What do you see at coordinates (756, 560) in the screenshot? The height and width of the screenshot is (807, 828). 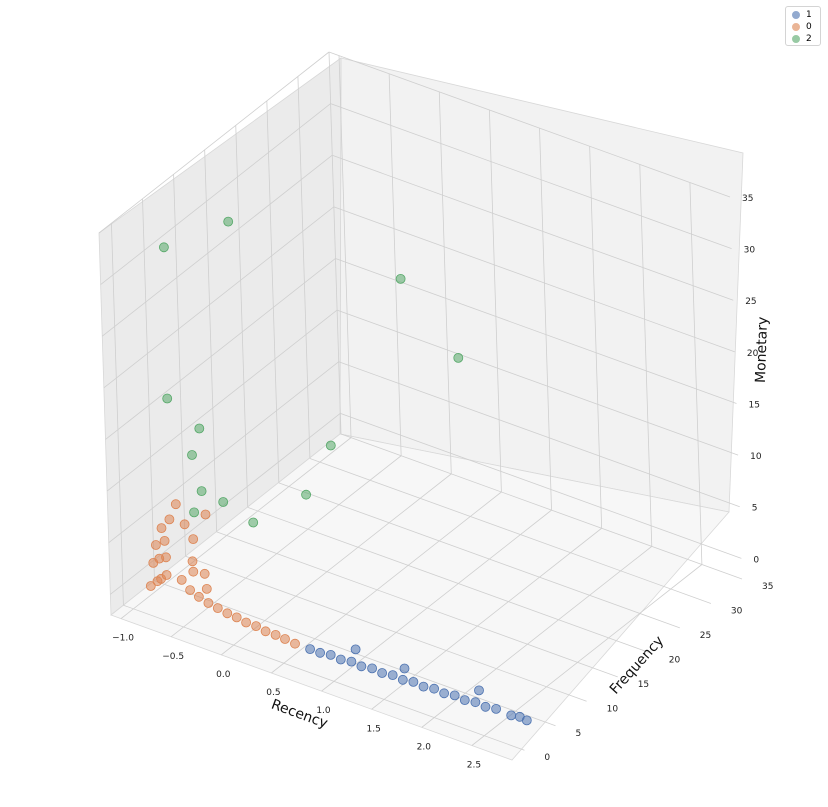 I see `z-tick-label: 0` at bounding box center [756, 560].